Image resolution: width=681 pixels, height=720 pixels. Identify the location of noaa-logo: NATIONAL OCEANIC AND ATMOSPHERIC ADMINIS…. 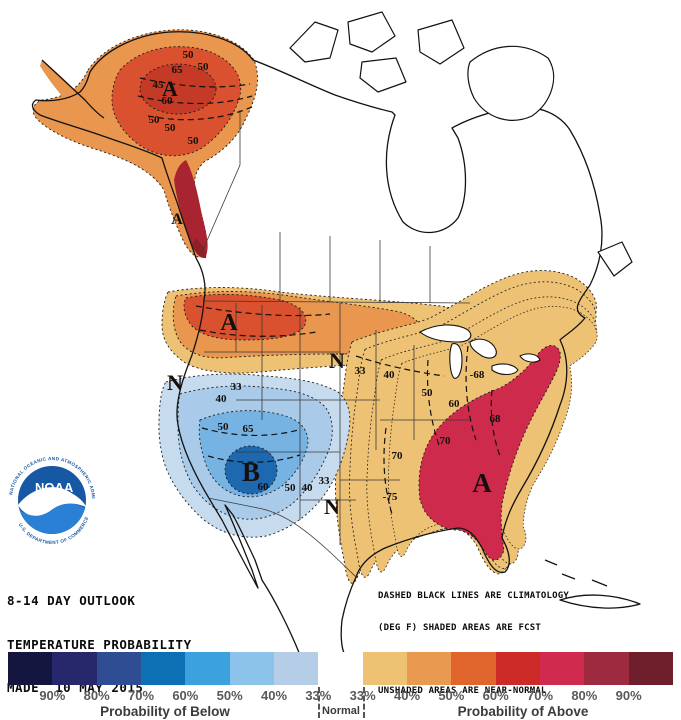
(52, 500).